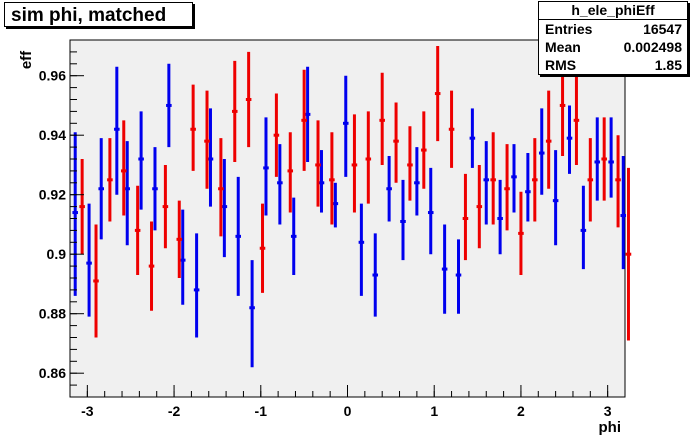 The height and width of the screenshot is (444, 692). I want to click on stats-label: Mean, so click(563, 47).